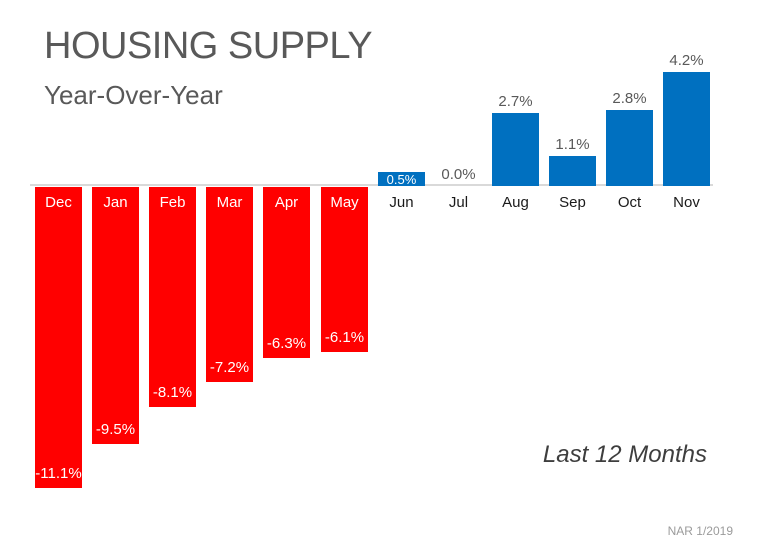 Image resolution: width=771 pixels, height=555 pixels. What do you see at coordinates (58, 202) in the screenshot?
I see `month-label-dec: Dec` at bounding box center [58, 202].